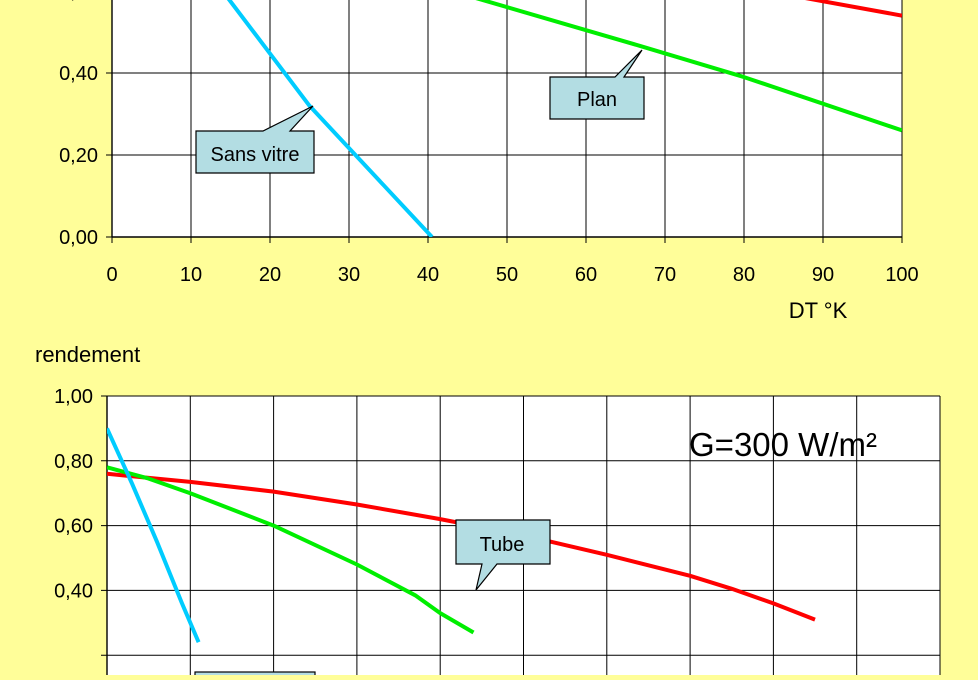  I want to click on callout-plan-label: Plan, so click(597, 100).